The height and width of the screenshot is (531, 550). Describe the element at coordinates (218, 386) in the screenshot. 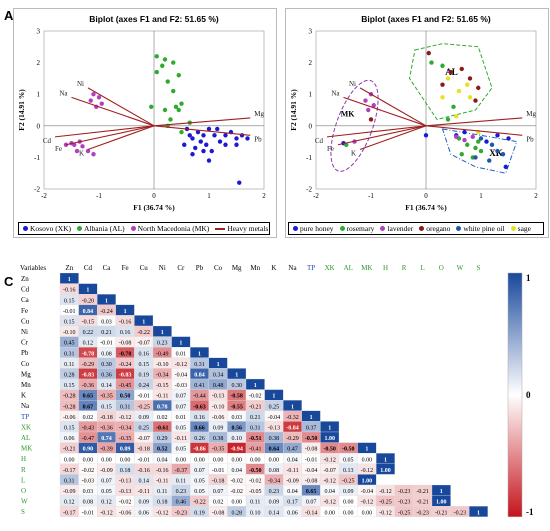

I see `cell-value: 0.48` at that location.